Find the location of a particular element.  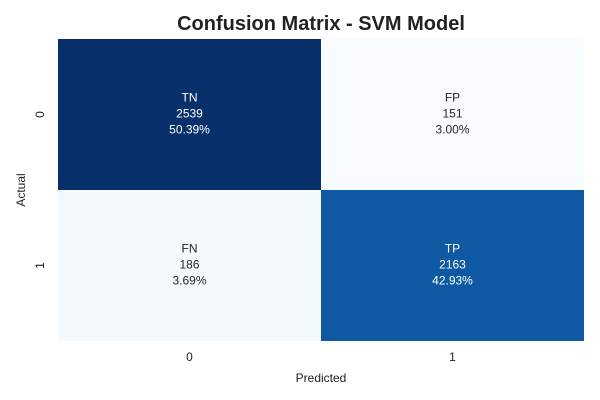

cell-count-fn: 186 is located at coordinates (189, 265).